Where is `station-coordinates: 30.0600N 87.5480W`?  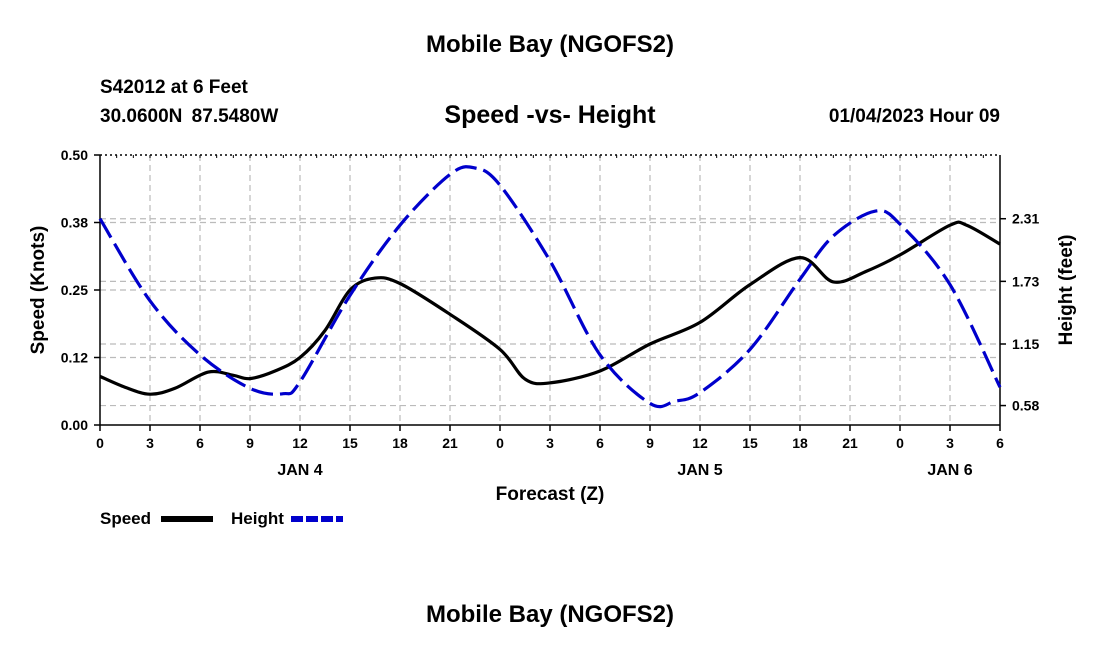 station-coordinates: 30.0600N 87.5480W is located at coordinates (189, 116).